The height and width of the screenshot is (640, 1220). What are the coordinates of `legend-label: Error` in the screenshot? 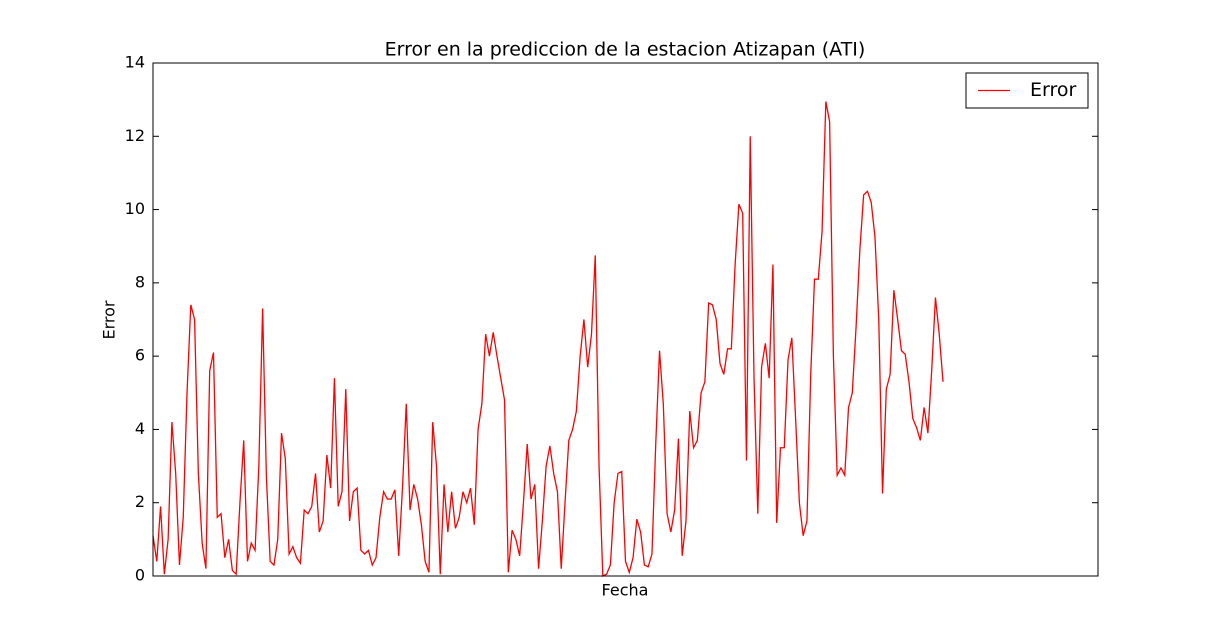 It's located at (1053, 90).